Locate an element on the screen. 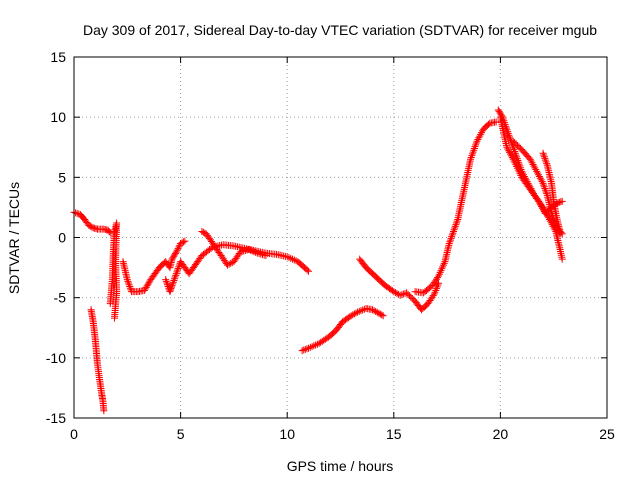 The width and height of the screenshot is (640, 480). y-tick-label: 5 is located at coordinates (62, 177).